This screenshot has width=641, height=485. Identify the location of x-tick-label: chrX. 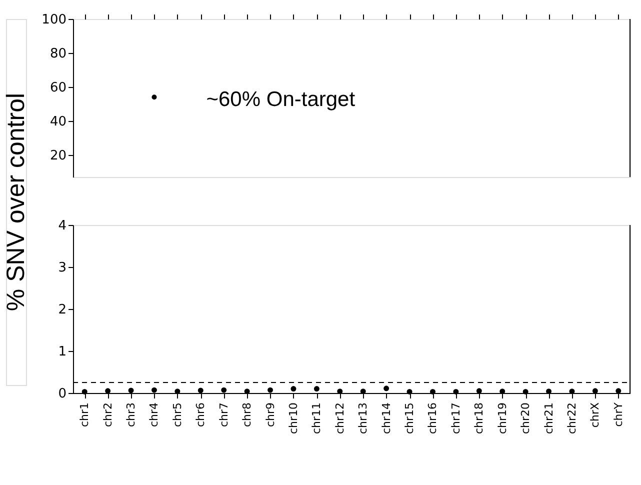
(595, 415).